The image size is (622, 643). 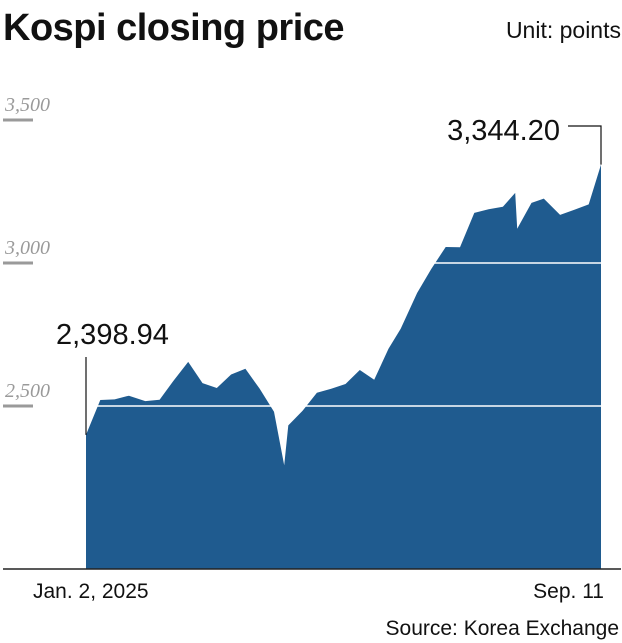 I want to click on end-annotation-leader, so click(x=585, y=145).